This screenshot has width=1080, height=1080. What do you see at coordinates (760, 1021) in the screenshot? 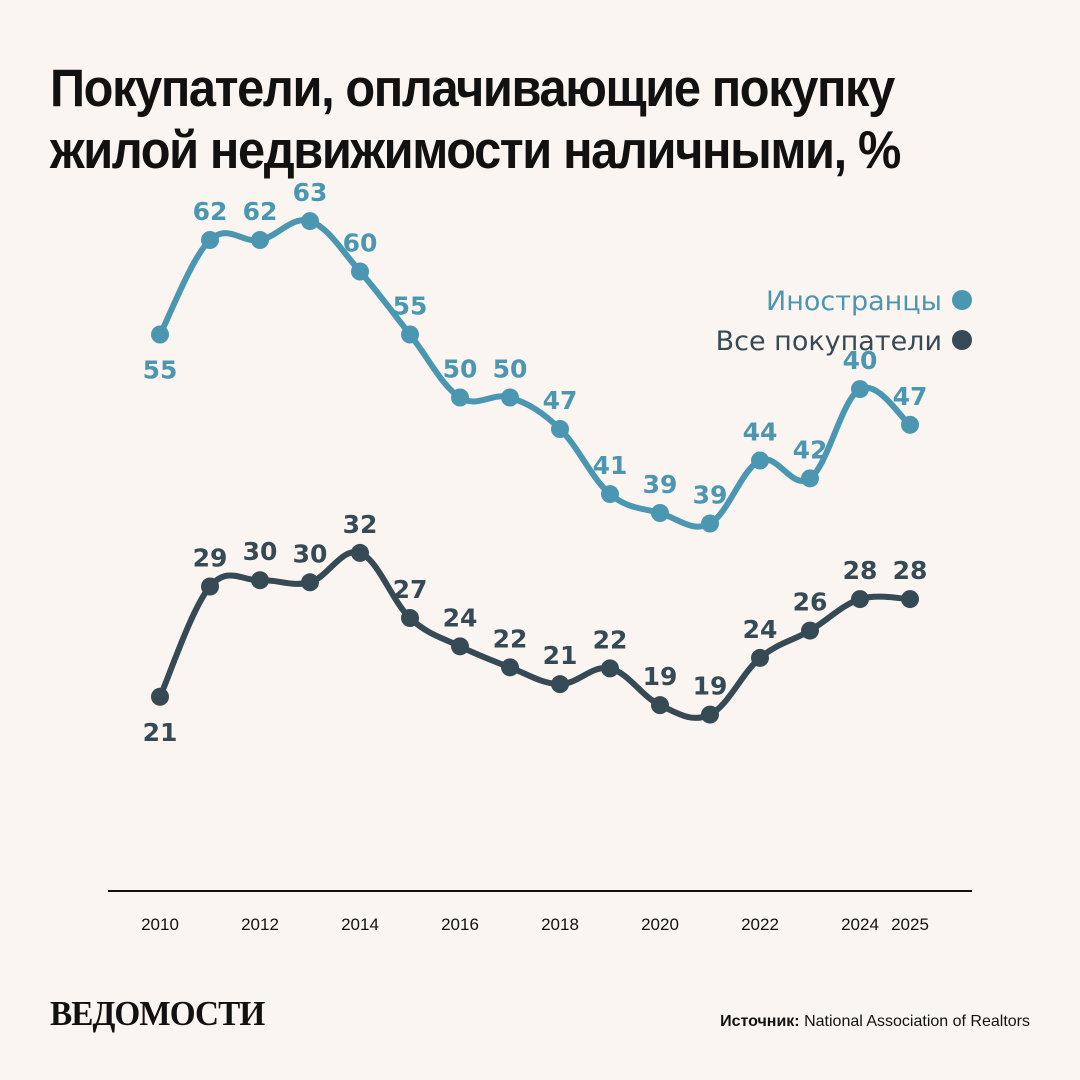
I see `source-label: Источник:` at bounding box center [760, 1021].